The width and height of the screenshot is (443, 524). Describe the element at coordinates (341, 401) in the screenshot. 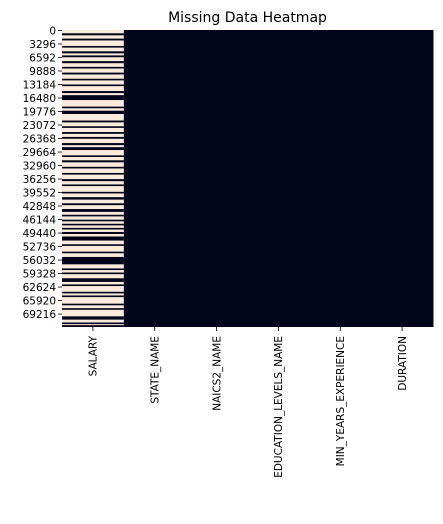

I see `x-tick-label: MIN_YEARS_EXPERIENCE` at that location.